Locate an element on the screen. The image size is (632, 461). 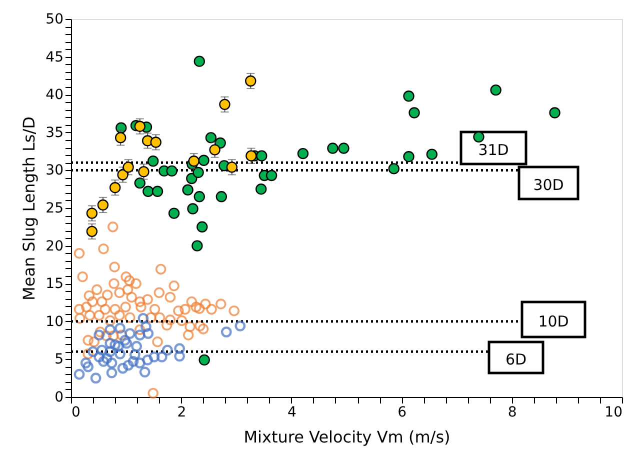
x-tick-label: 8 is located at coordinates (512, 412).